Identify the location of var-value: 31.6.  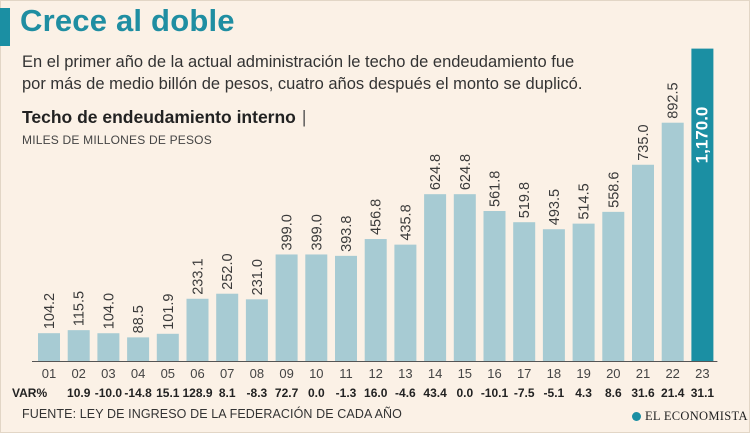
(643, 393).